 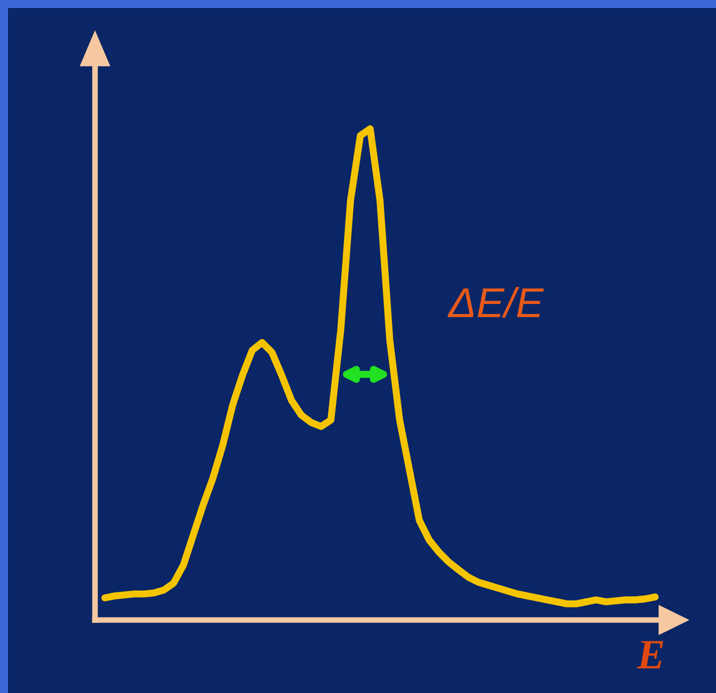 I want to click on annotation: ΔE/E, so click(x=496, y=302).